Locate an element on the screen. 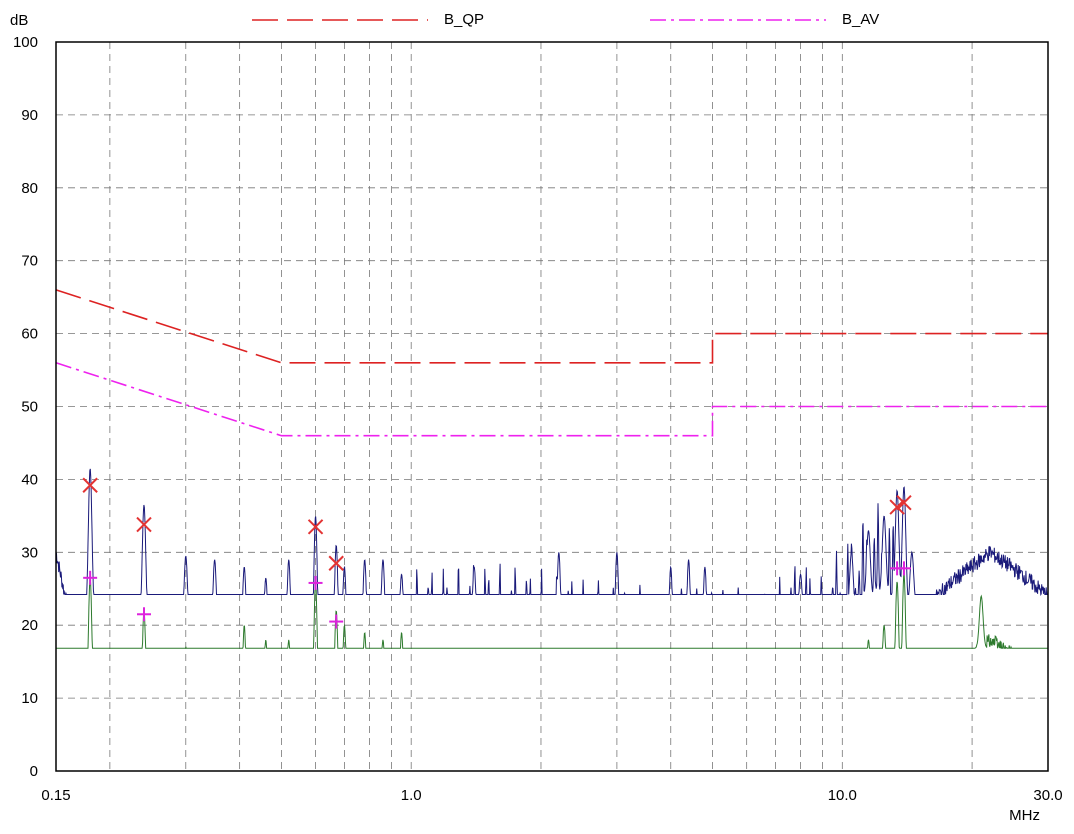 Image resolution: width=1074 pixels, height=834 pixels. legend-av-label: B_AV is located at coordinates (860, 19).